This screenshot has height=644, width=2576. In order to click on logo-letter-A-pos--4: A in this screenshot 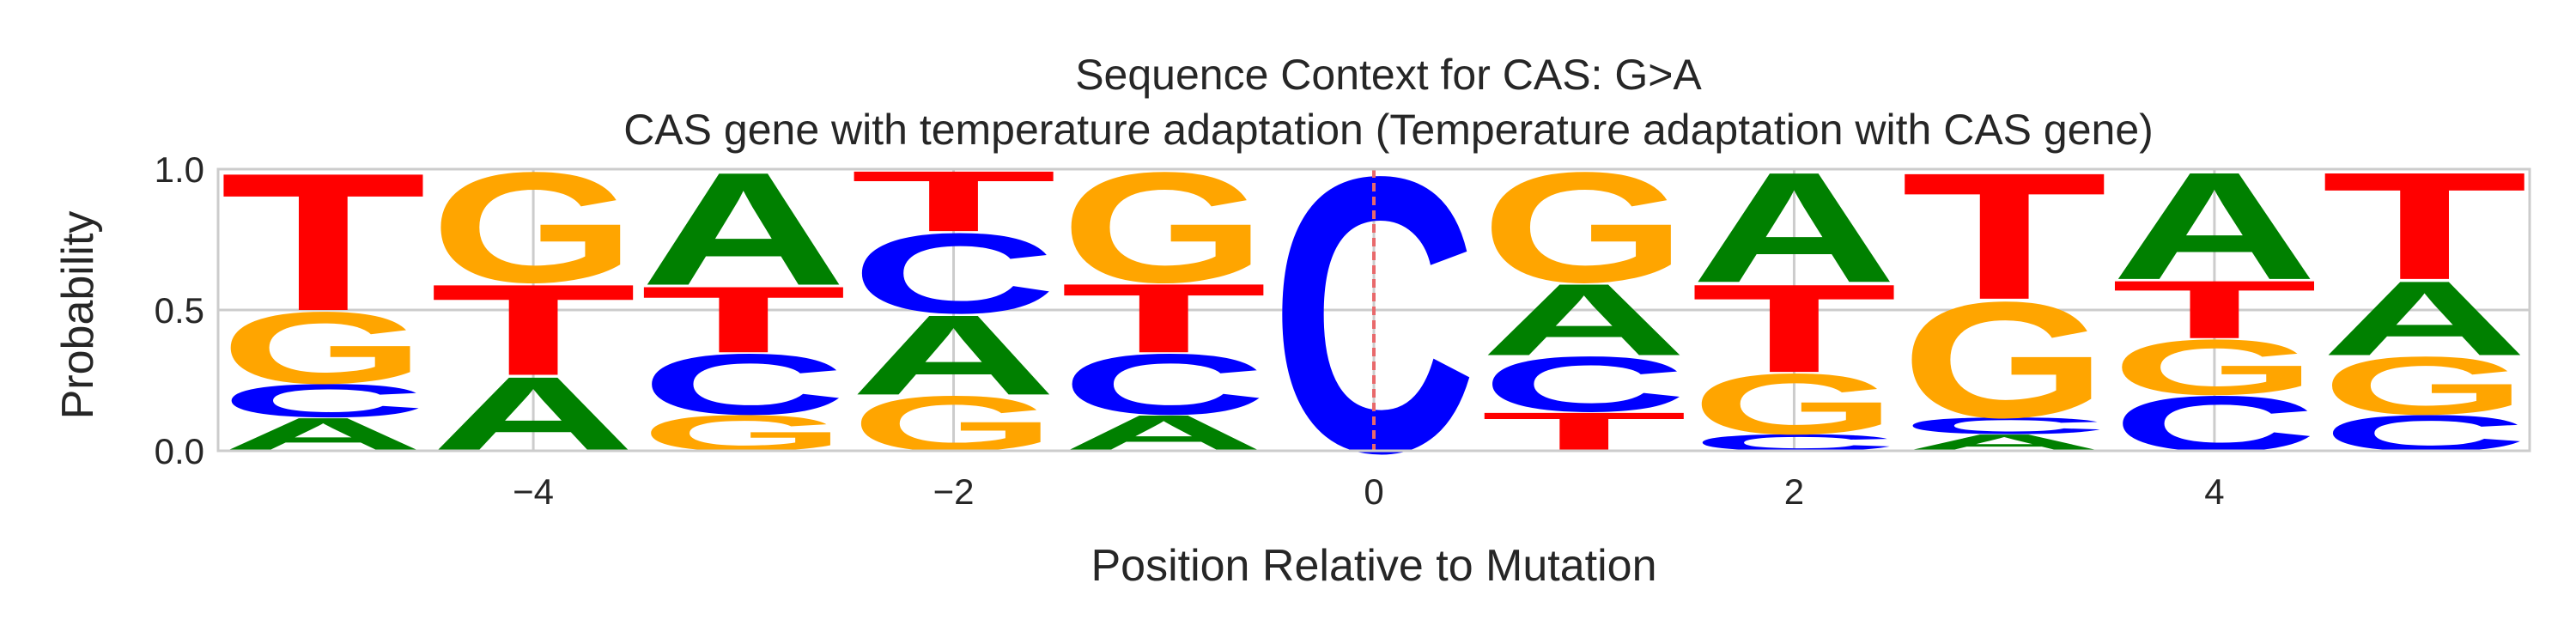, I will do `click(533, 414)`.